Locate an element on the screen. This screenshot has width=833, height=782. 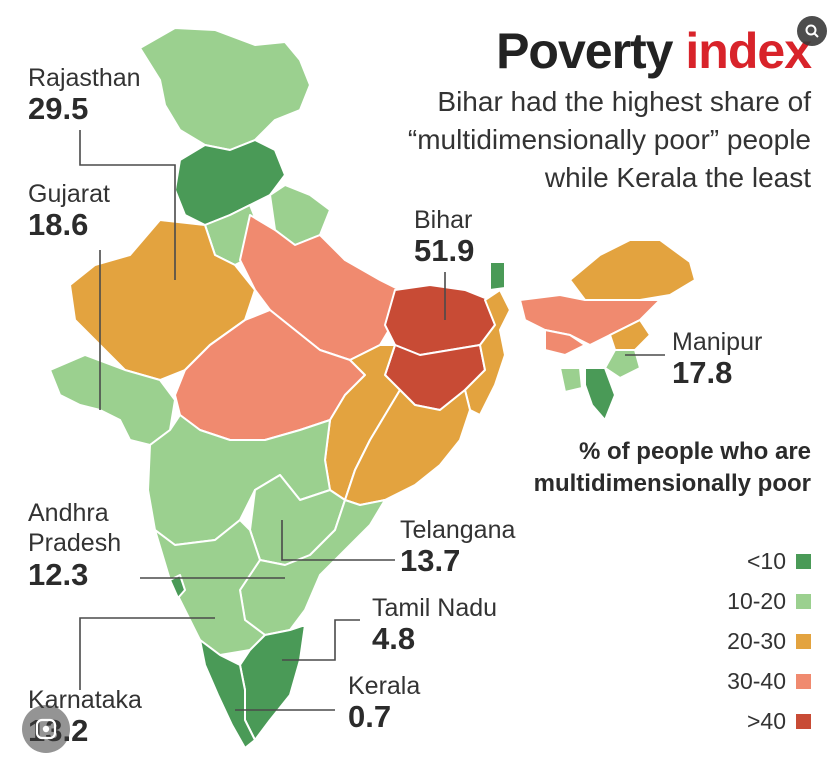
label-manipur: Manipur 17.8 is located at coordinates (717, 359).